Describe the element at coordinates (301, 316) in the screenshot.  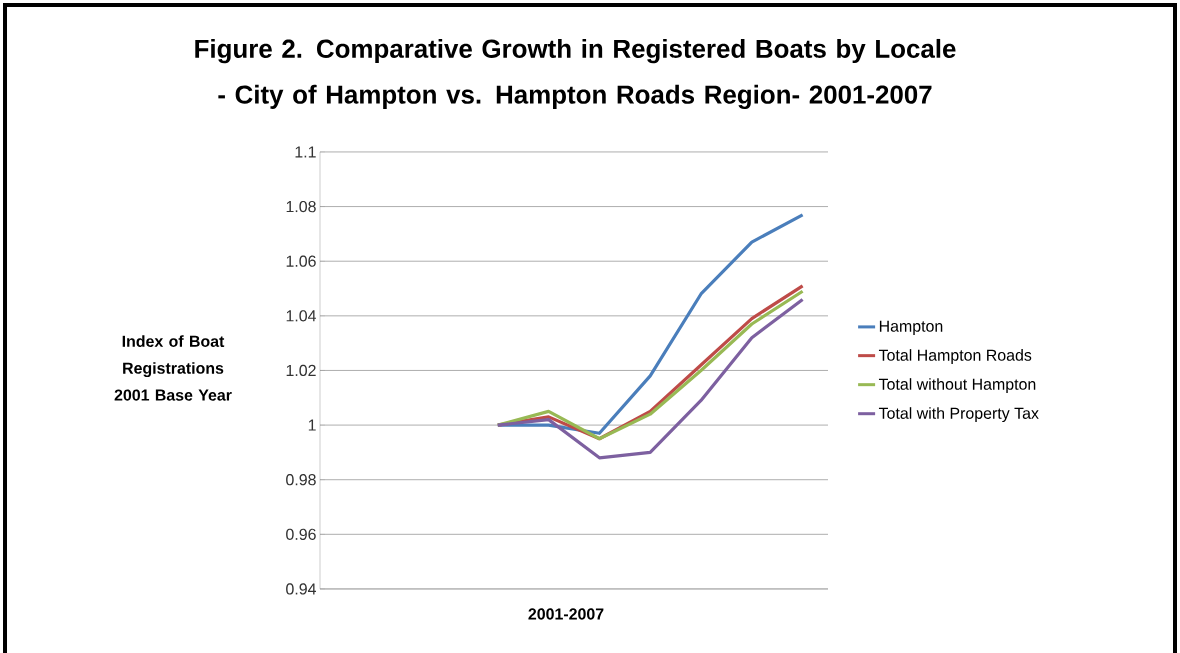
I see `y-tick-label: 1.04` at that location.